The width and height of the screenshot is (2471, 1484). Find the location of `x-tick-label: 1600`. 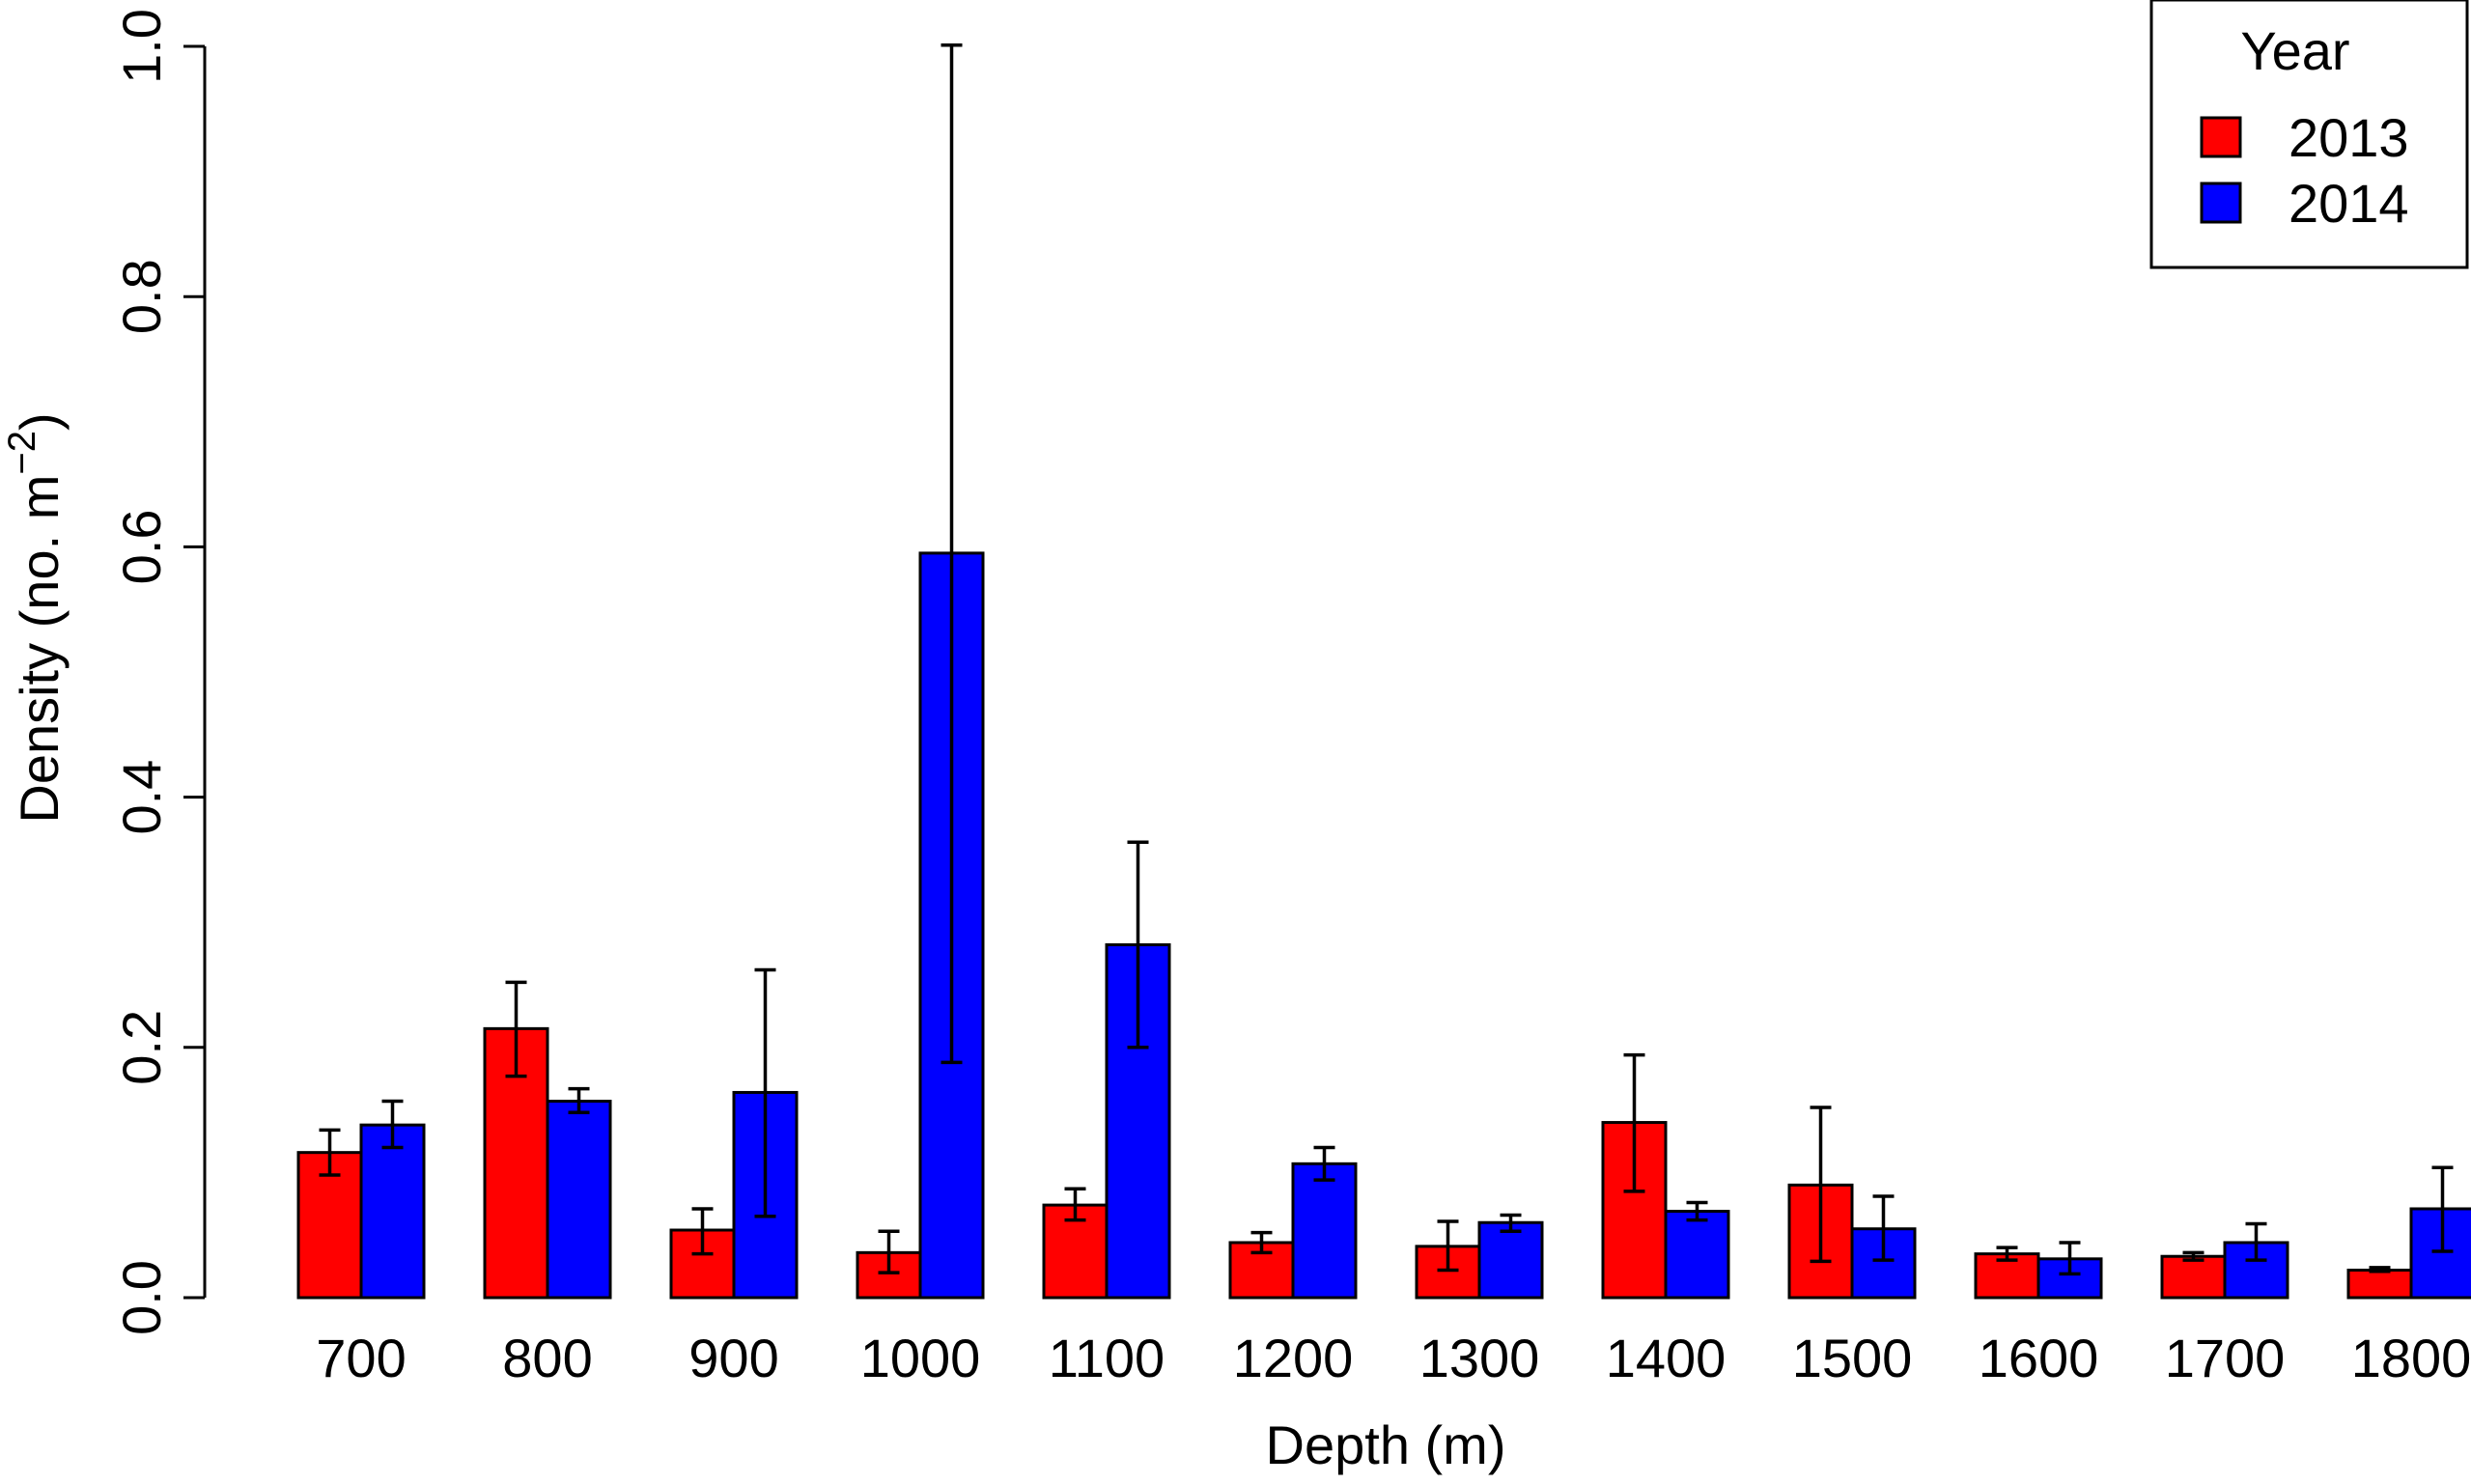

x-tick-label: 1600 is located at coordinates (2039, 1358).